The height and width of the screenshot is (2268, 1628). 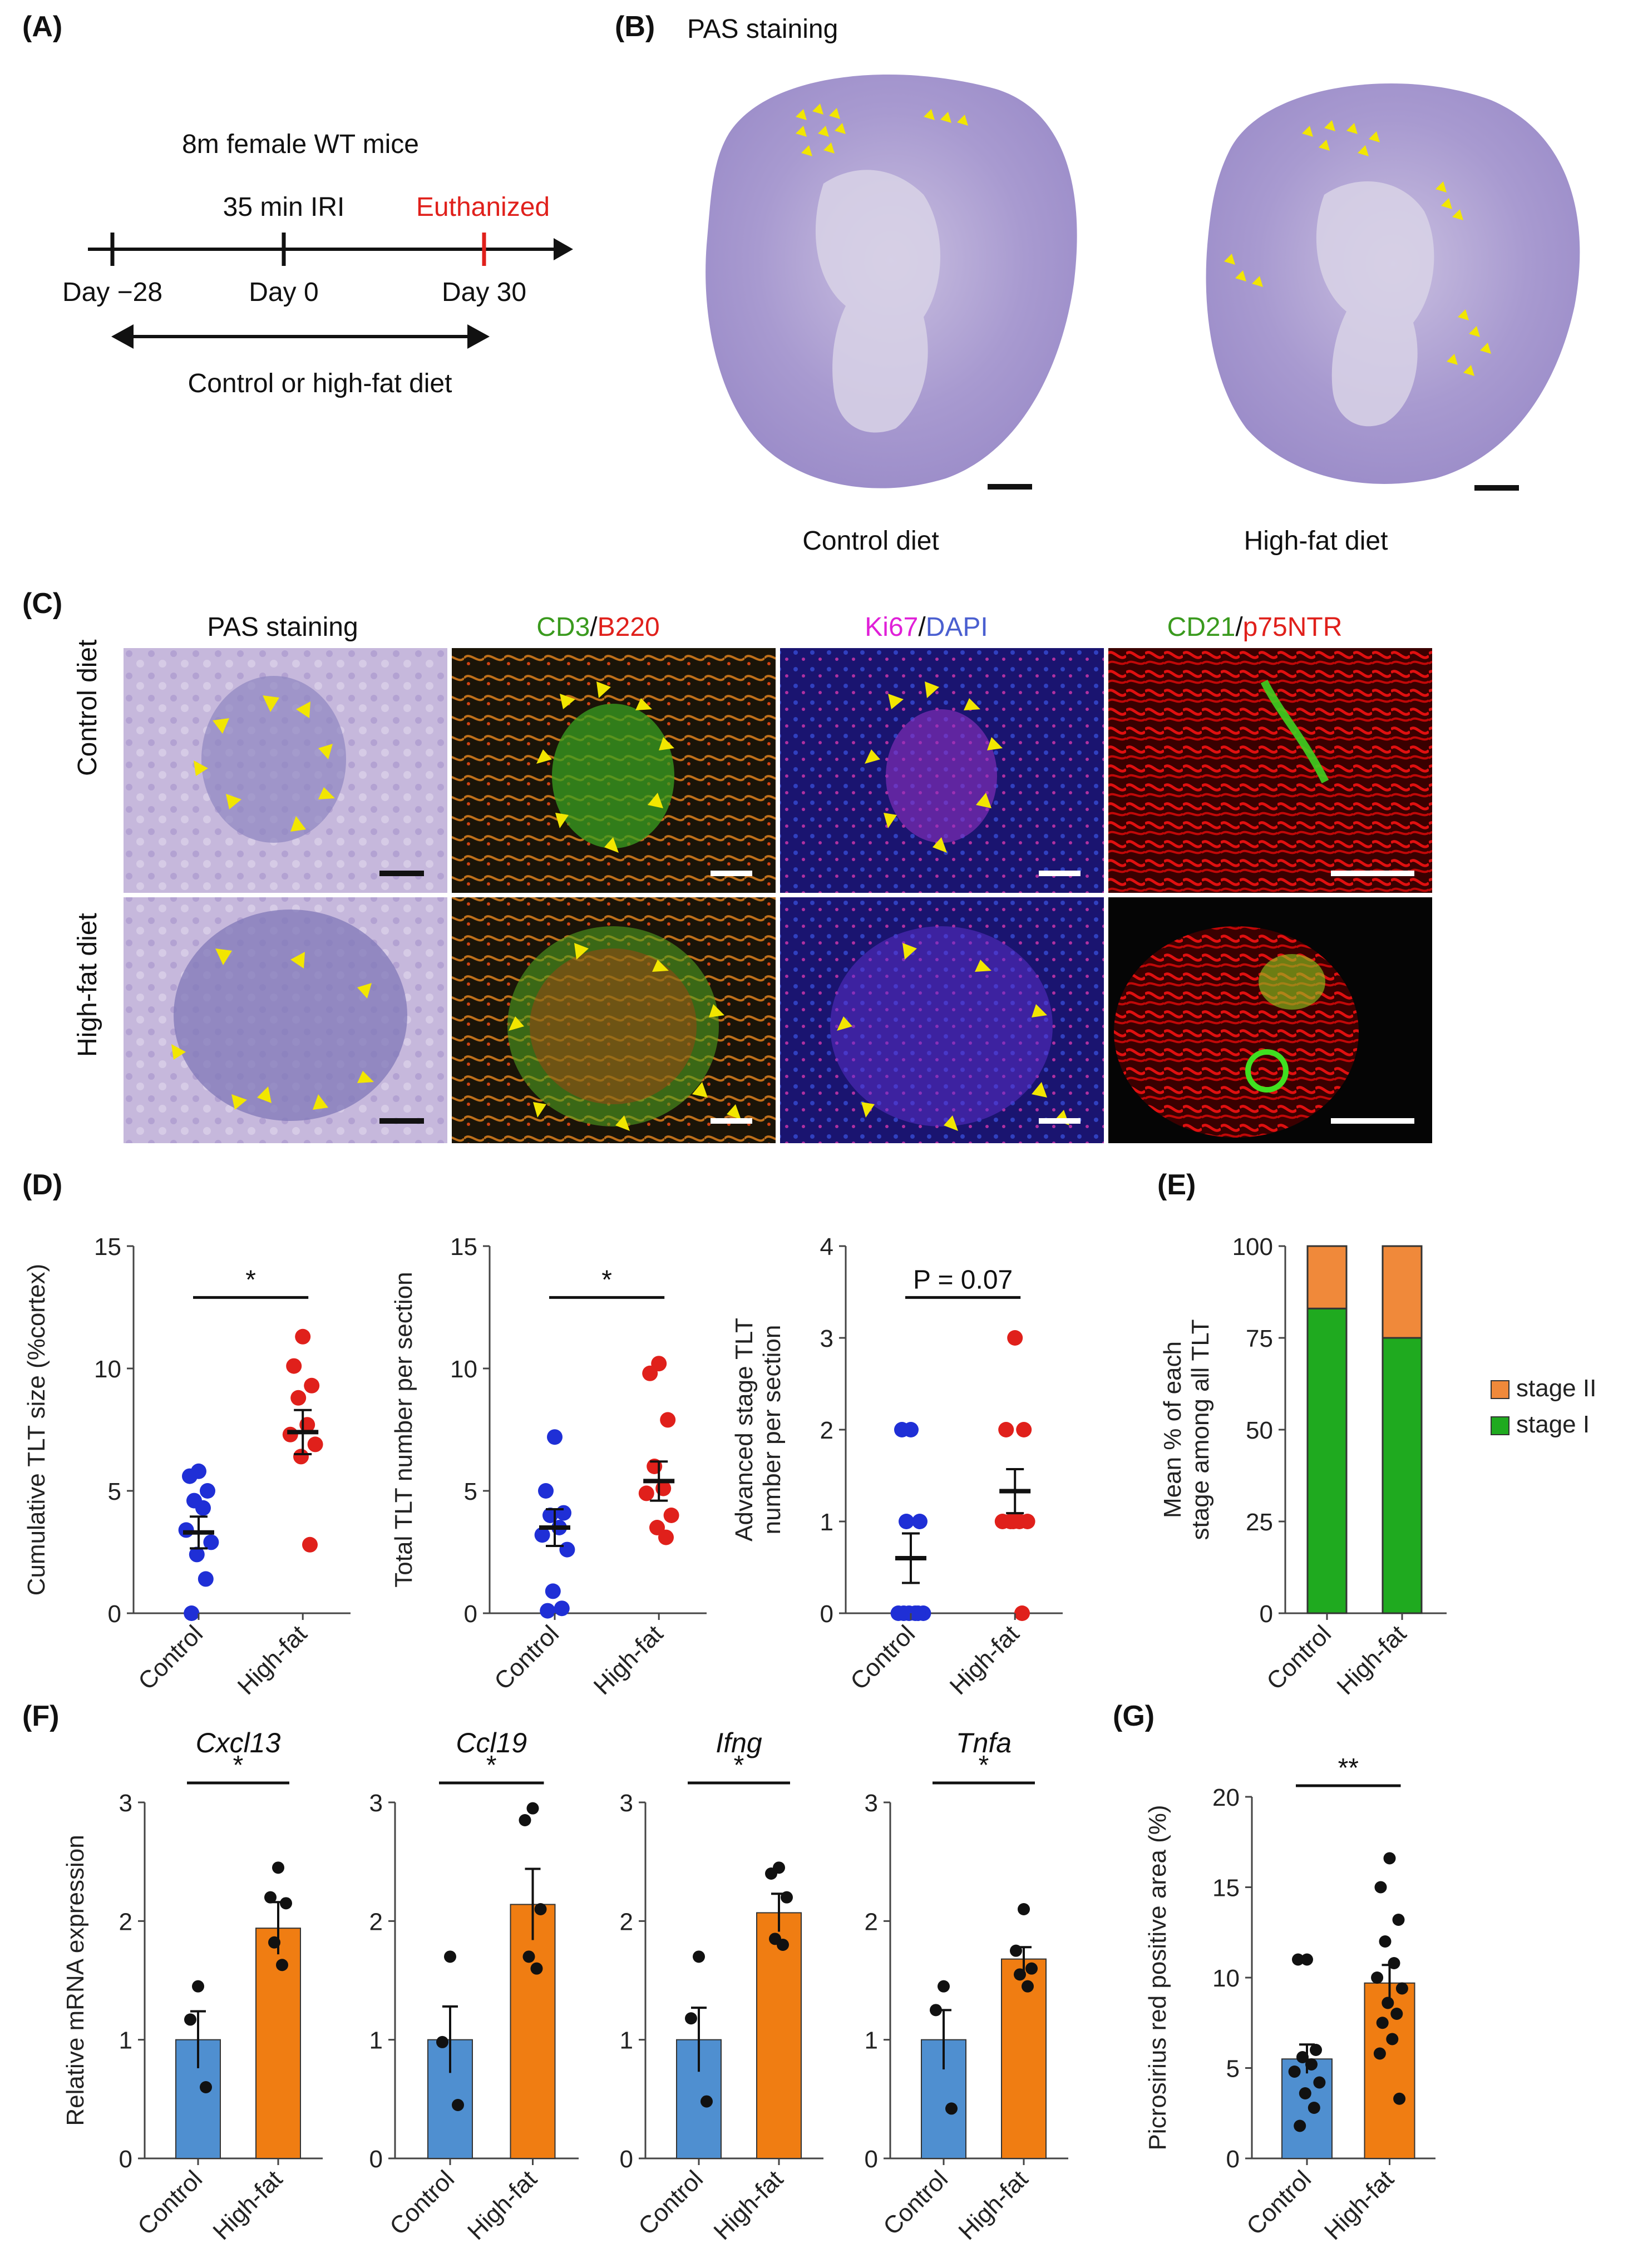 I want to click on panel-label-a: (A), so click(x=42, y=27).